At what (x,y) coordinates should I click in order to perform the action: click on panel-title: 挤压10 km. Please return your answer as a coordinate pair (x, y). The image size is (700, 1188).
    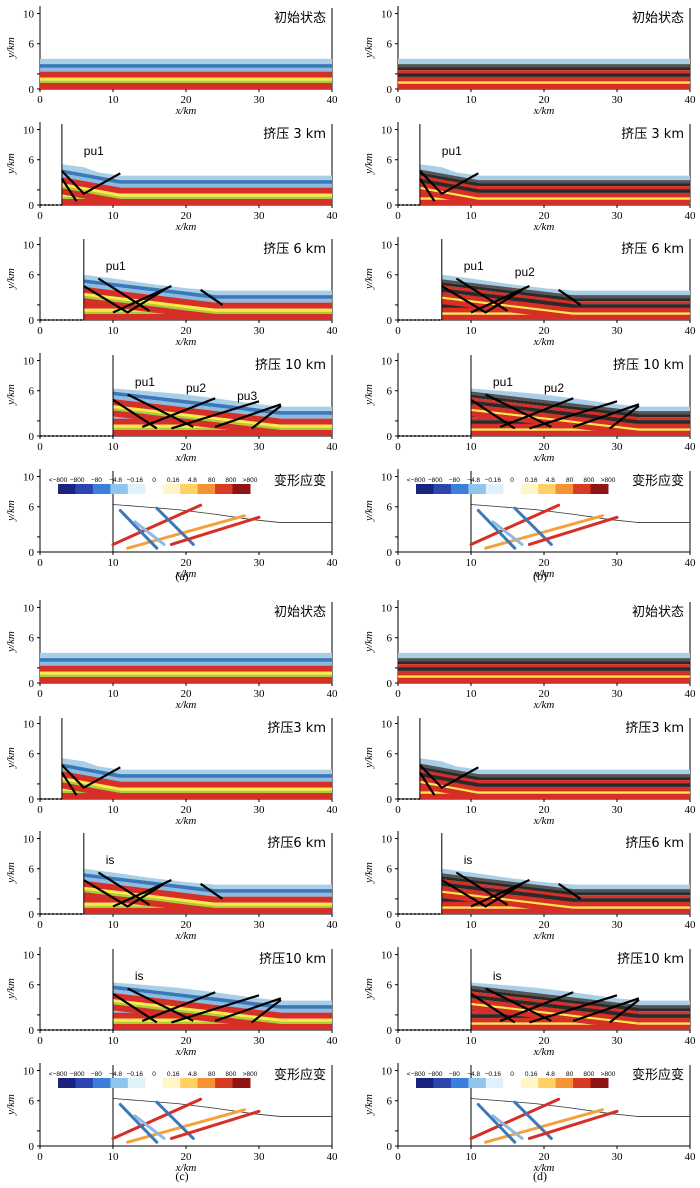
    Looking at the image, I should click on (292, 959).